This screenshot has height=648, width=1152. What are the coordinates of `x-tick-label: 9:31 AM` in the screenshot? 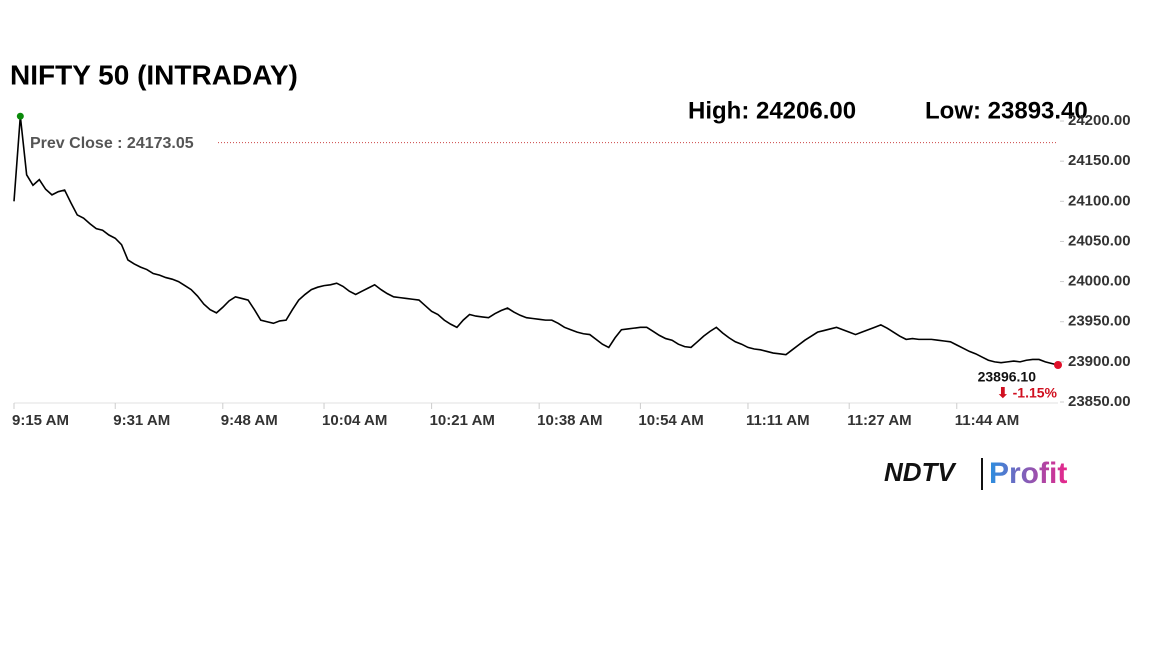 It's located at (141, 420).